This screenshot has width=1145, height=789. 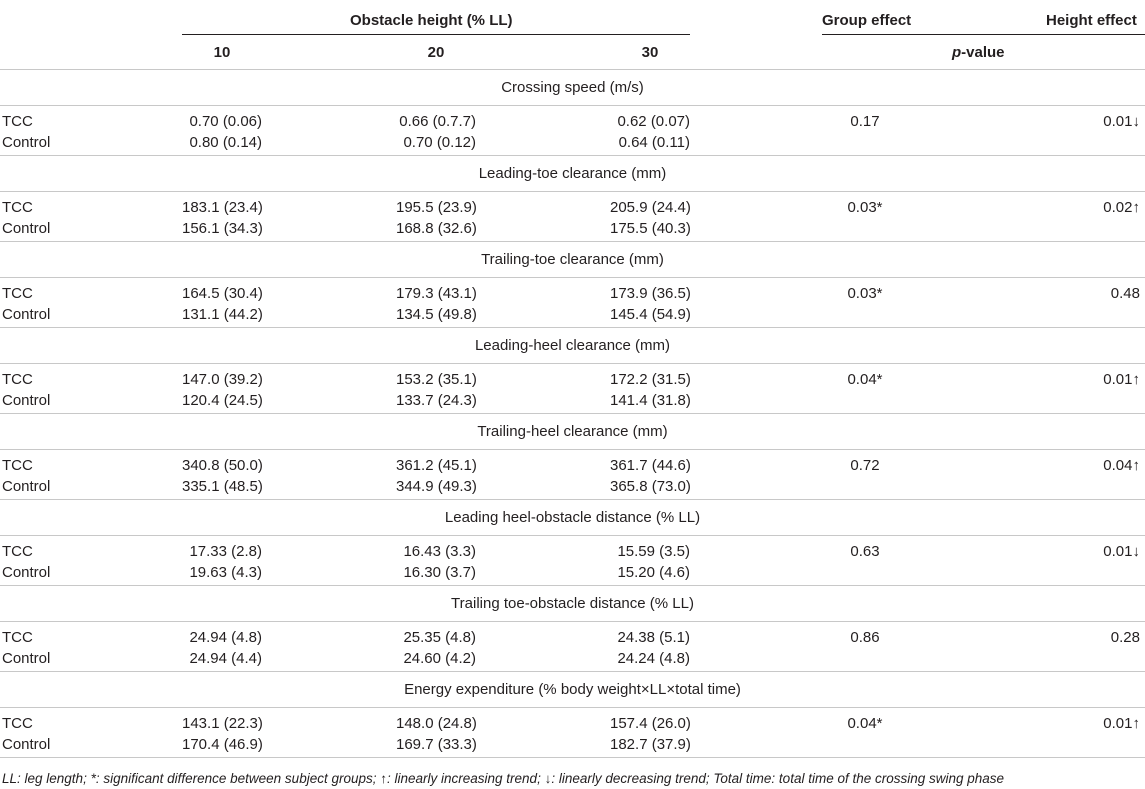 I want to click on group-effect-p: 0.86, so click(x=865, y=637).